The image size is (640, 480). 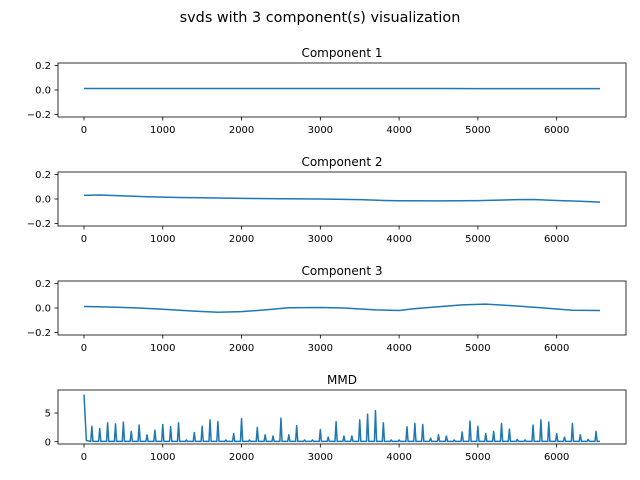 What do you see at coordinates (341, 271) in the screenshot?
I see `subplot-title: Component 3` at bounding box center [341, 271].